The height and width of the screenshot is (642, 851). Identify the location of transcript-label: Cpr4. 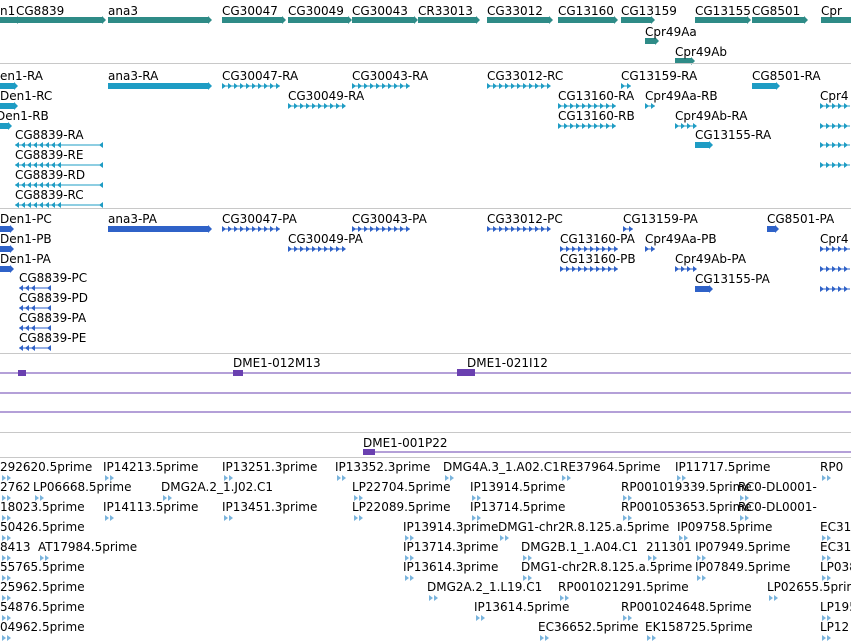
(834, 96).